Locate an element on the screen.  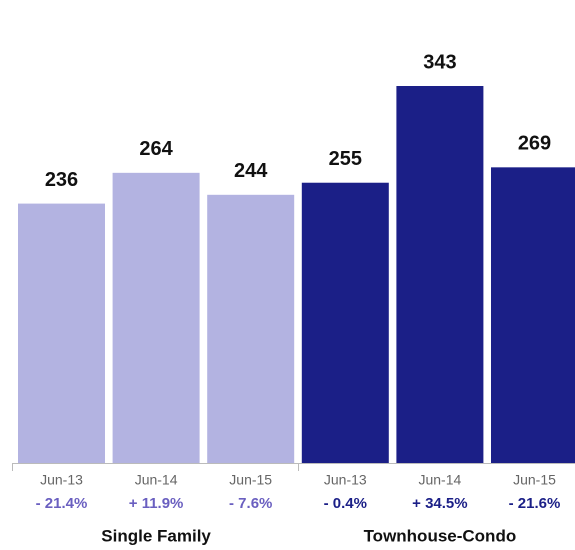
change-label: + 11.9% is located at coordinates (156, 503).